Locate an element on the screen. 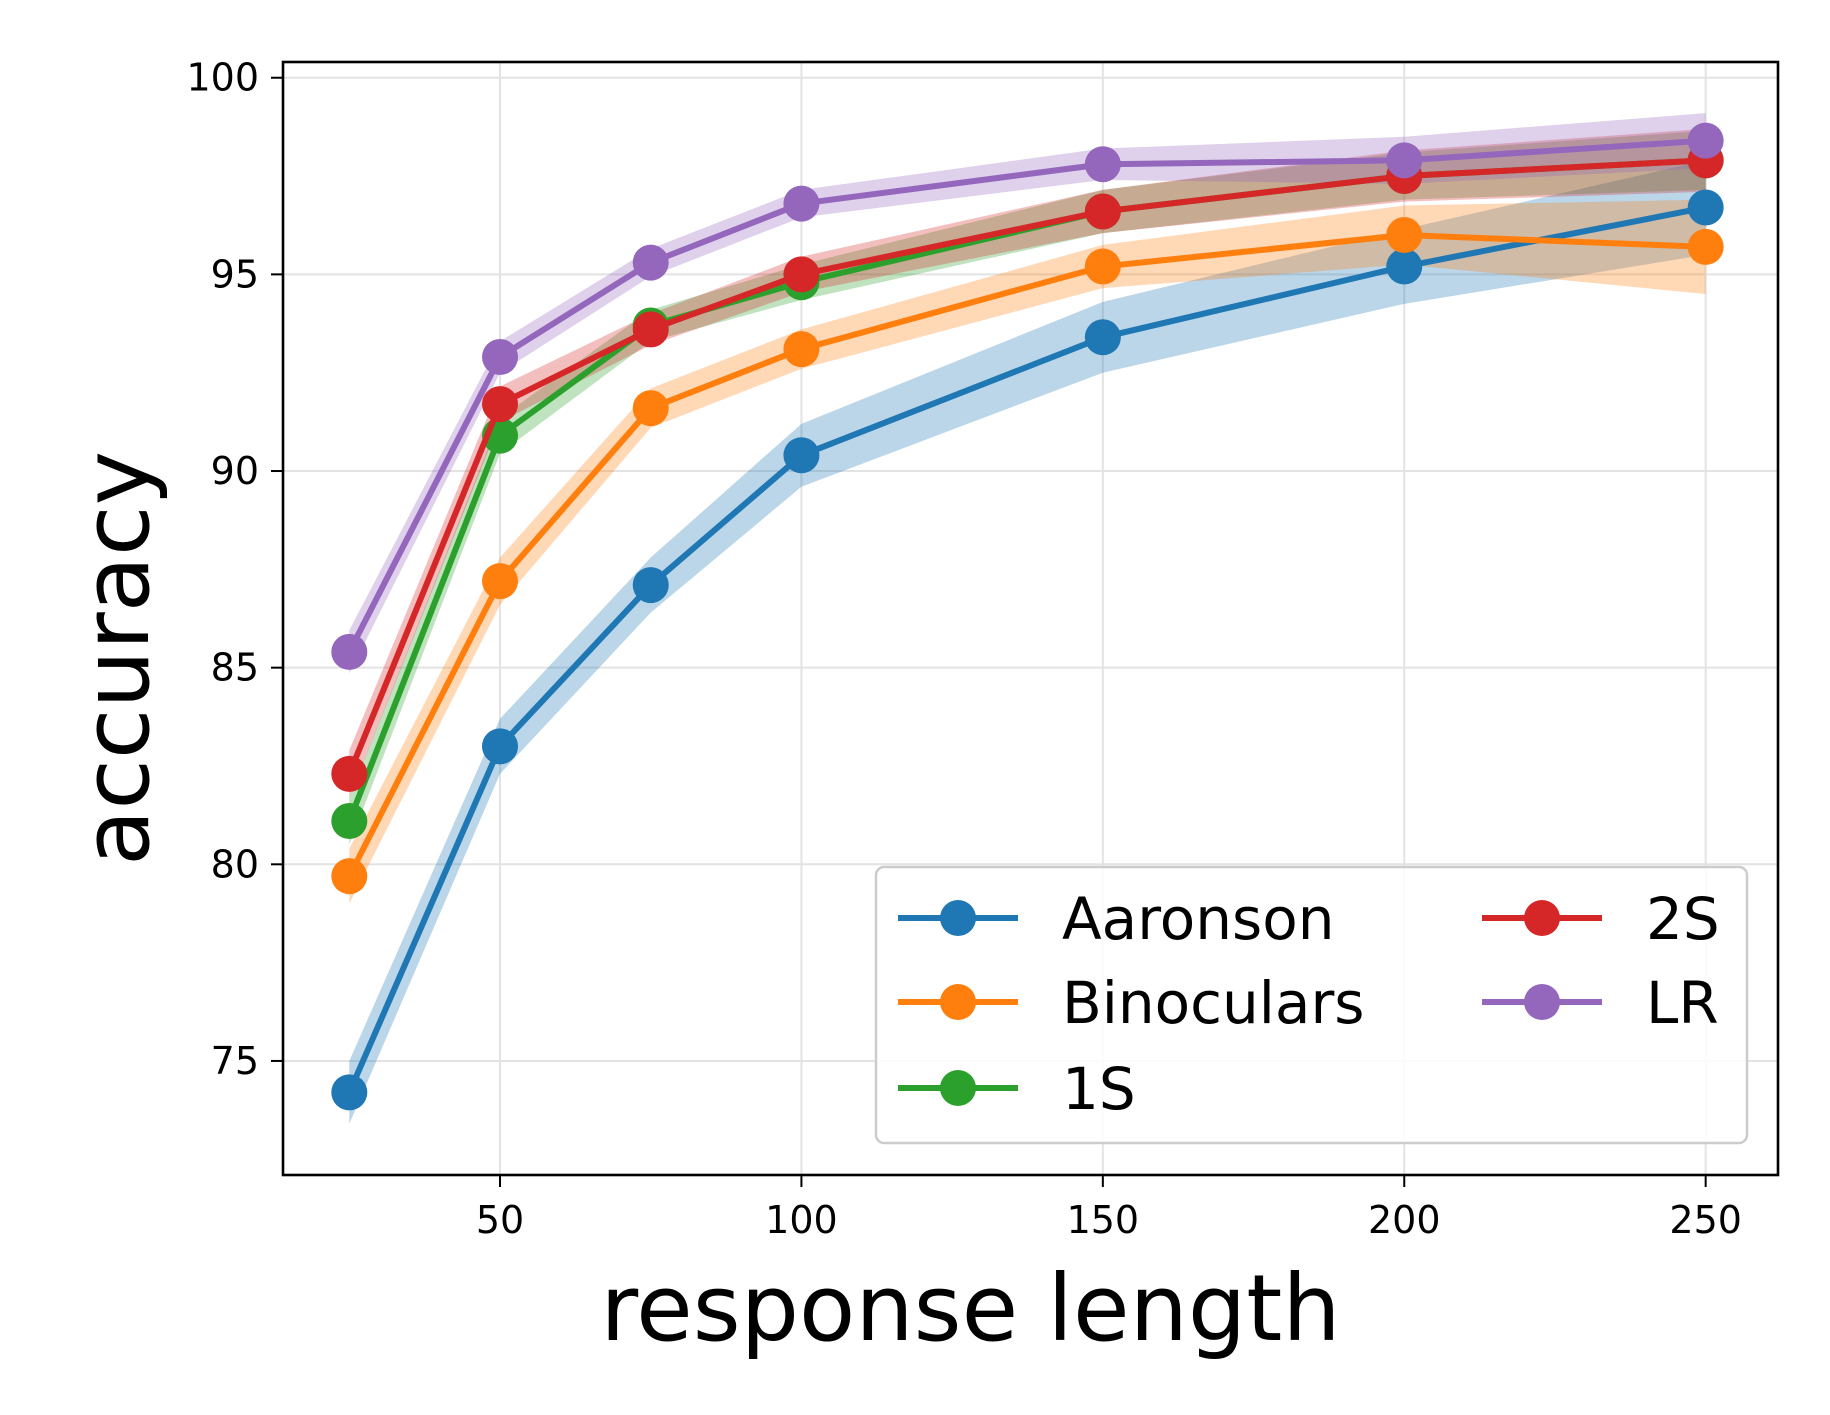  legend-marker-2s is located at coordinates (1542, 918).